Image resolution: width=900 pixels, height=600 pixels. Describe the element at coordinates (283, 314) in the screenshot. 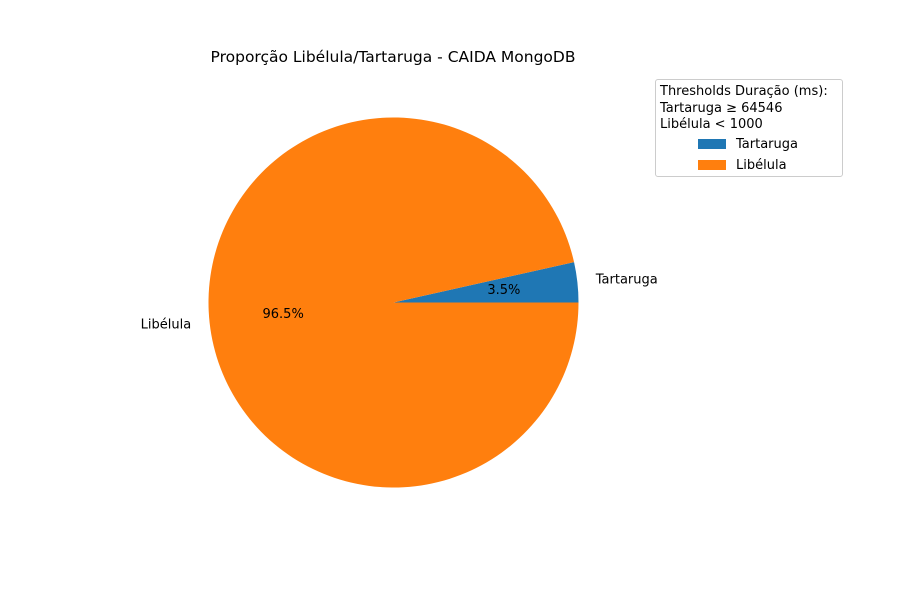

I see `pie-pct-label-libelula: 96.5%` at that location.